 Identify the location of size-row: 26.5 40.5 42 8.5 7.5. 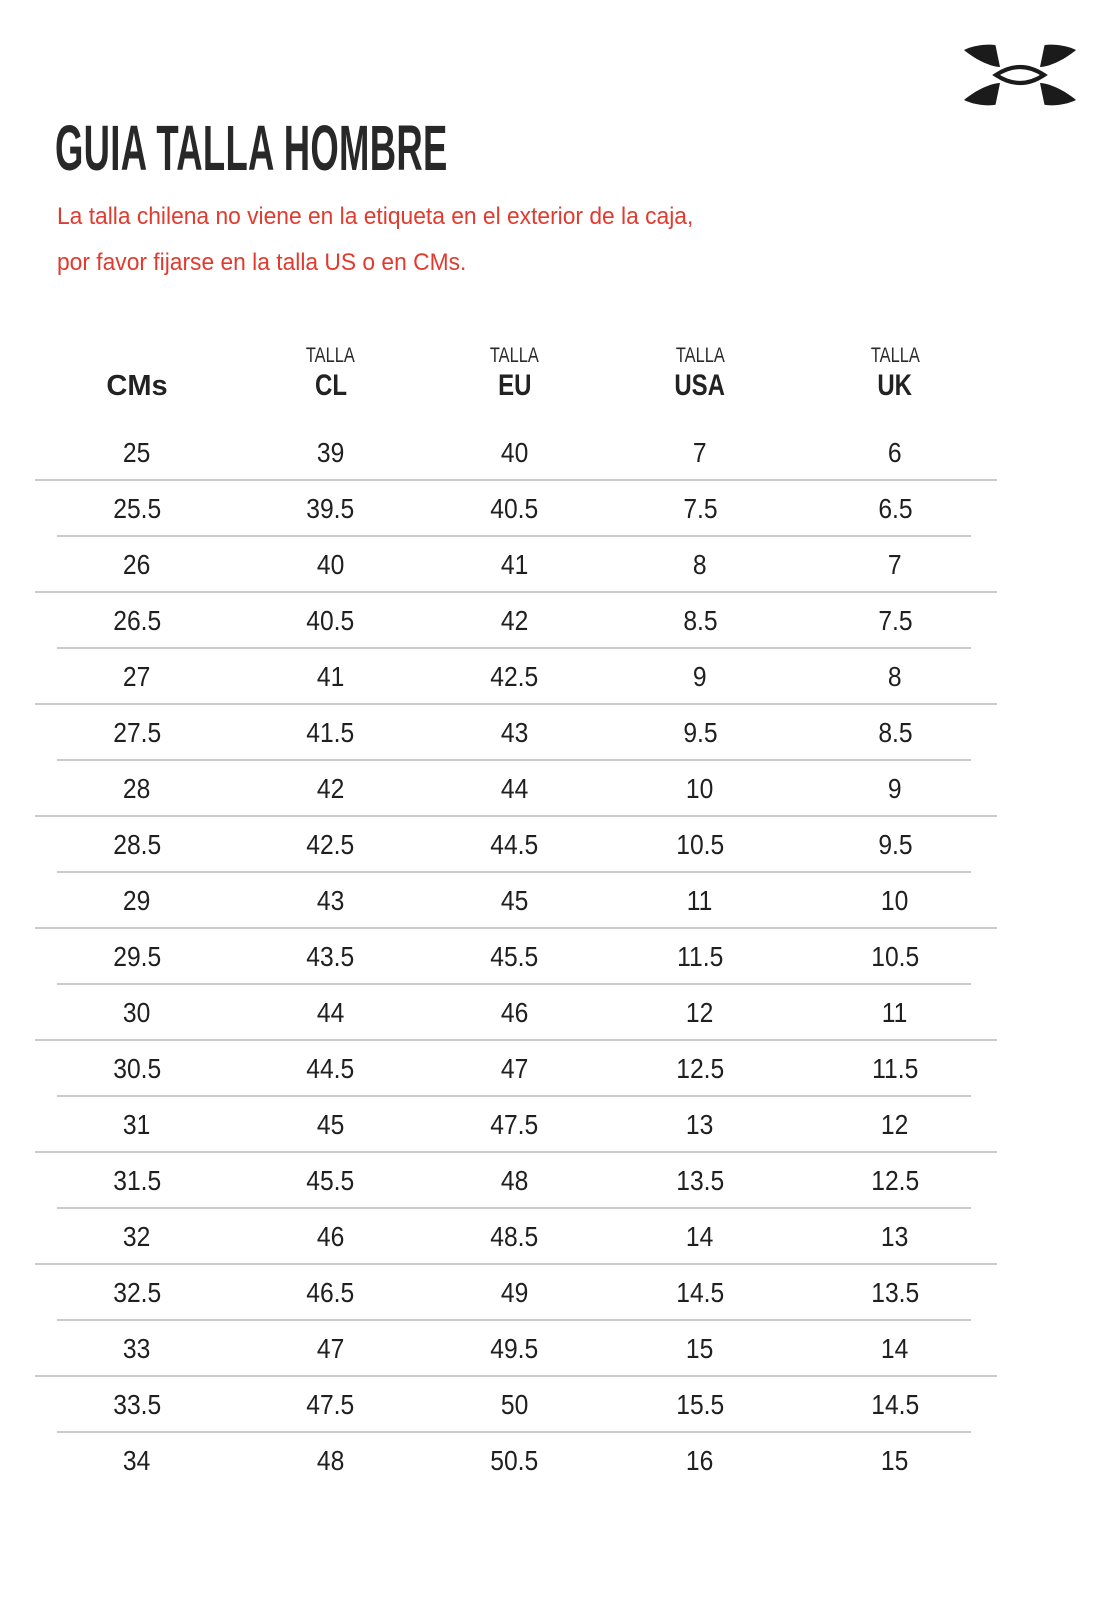
(516, 621).